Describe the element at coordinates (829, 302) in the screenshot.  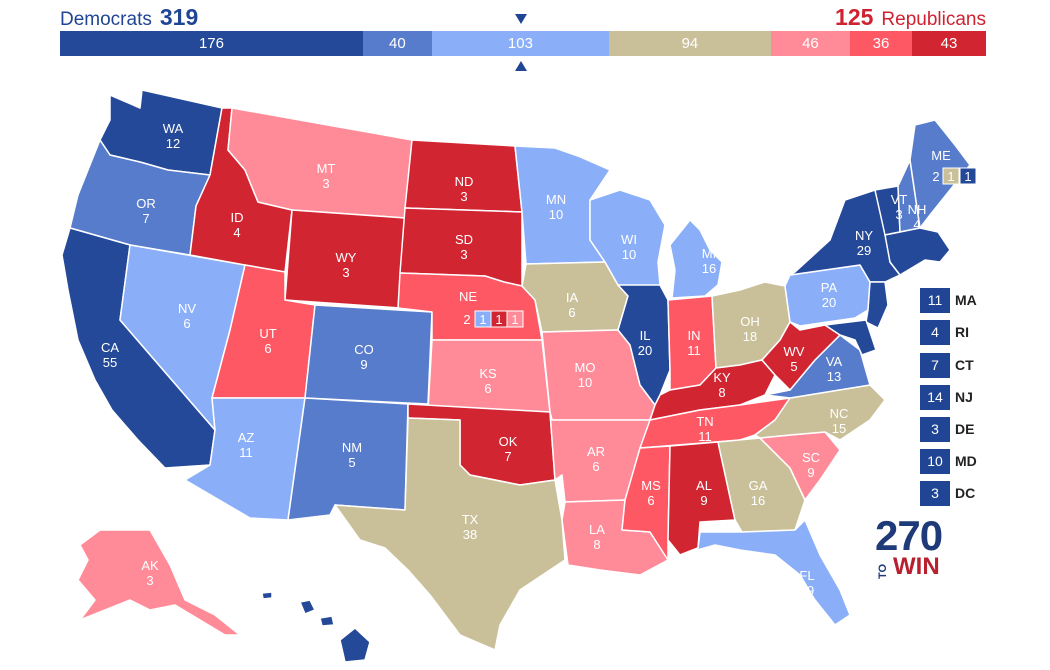
I see `state-label-pa-ev: 20` at that location.